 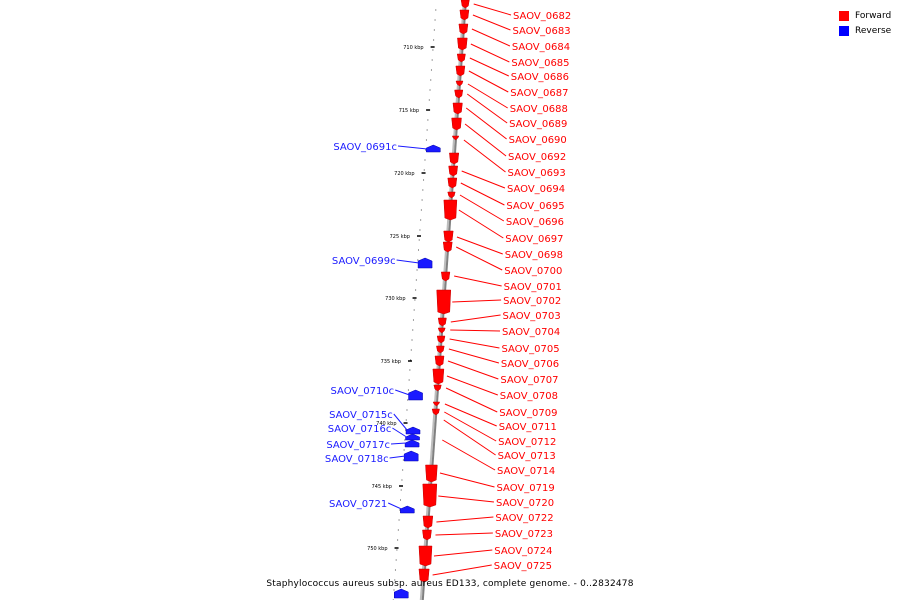 I want to click on forward-gene-label: SAOV_0704, so click(x=531, y=332).